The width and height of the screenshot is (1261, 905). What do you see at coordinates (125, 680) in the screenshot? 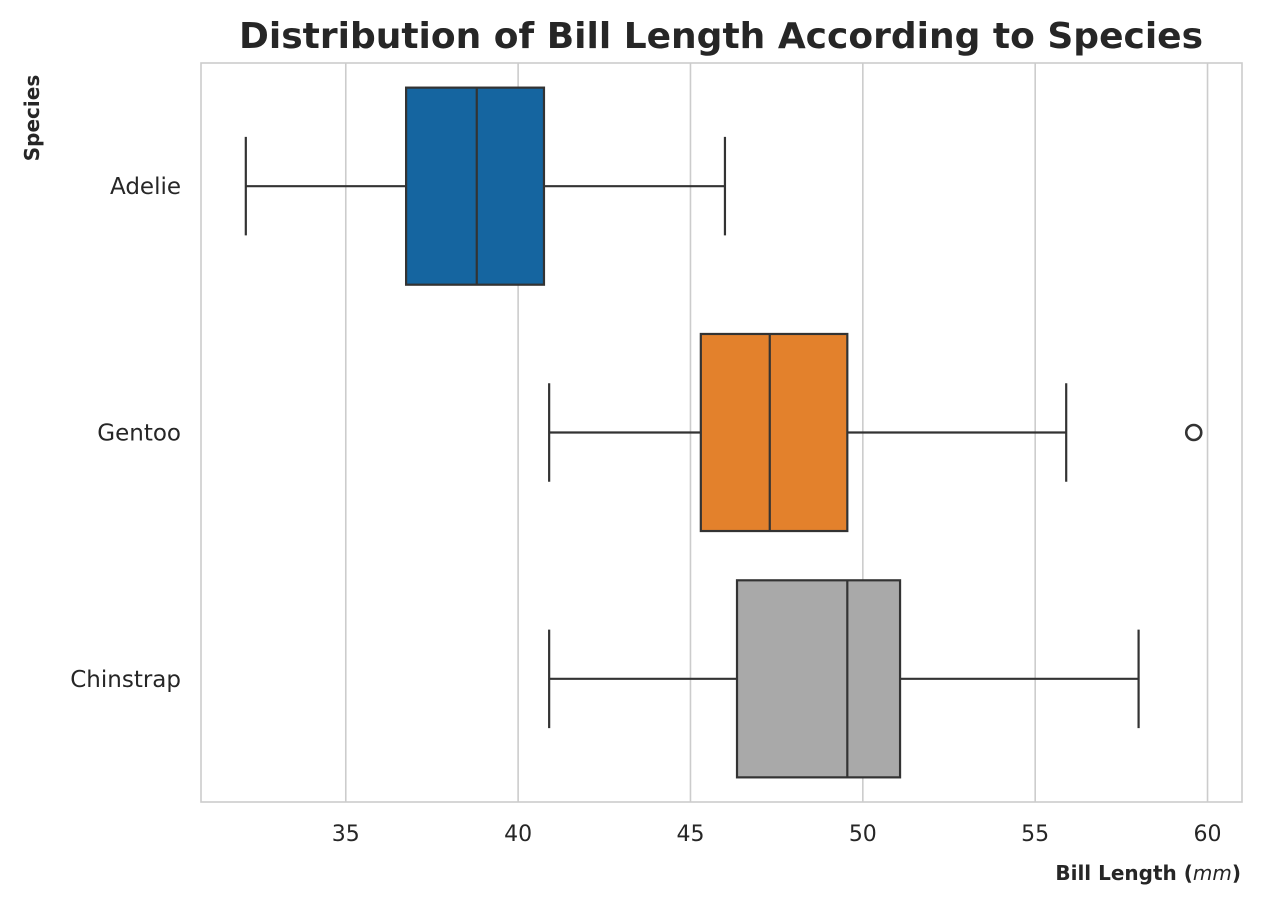
I see `category-label: Chinstrap` at bounding box center [125, 680].